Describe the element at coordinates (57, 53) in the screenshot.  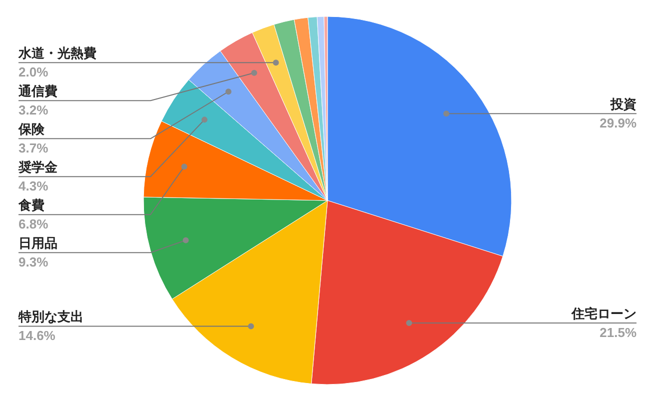
I see `slice-label: 水道・光熱費` at that location.